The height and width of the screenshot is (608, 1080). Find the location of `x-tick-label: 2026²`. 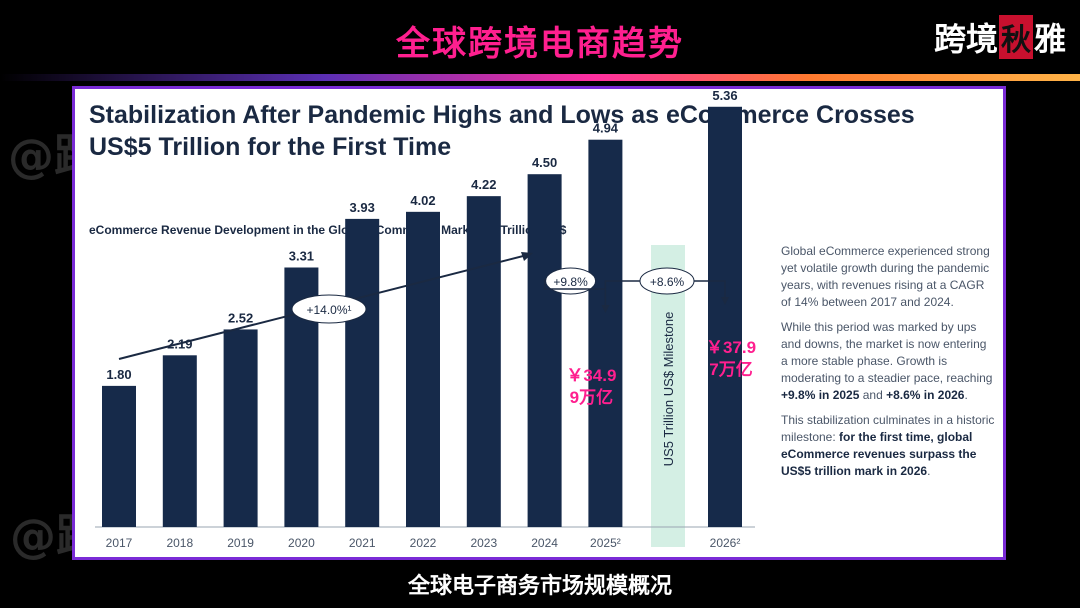

x-tick-label: 2026² is located at coordinates (725, 543).